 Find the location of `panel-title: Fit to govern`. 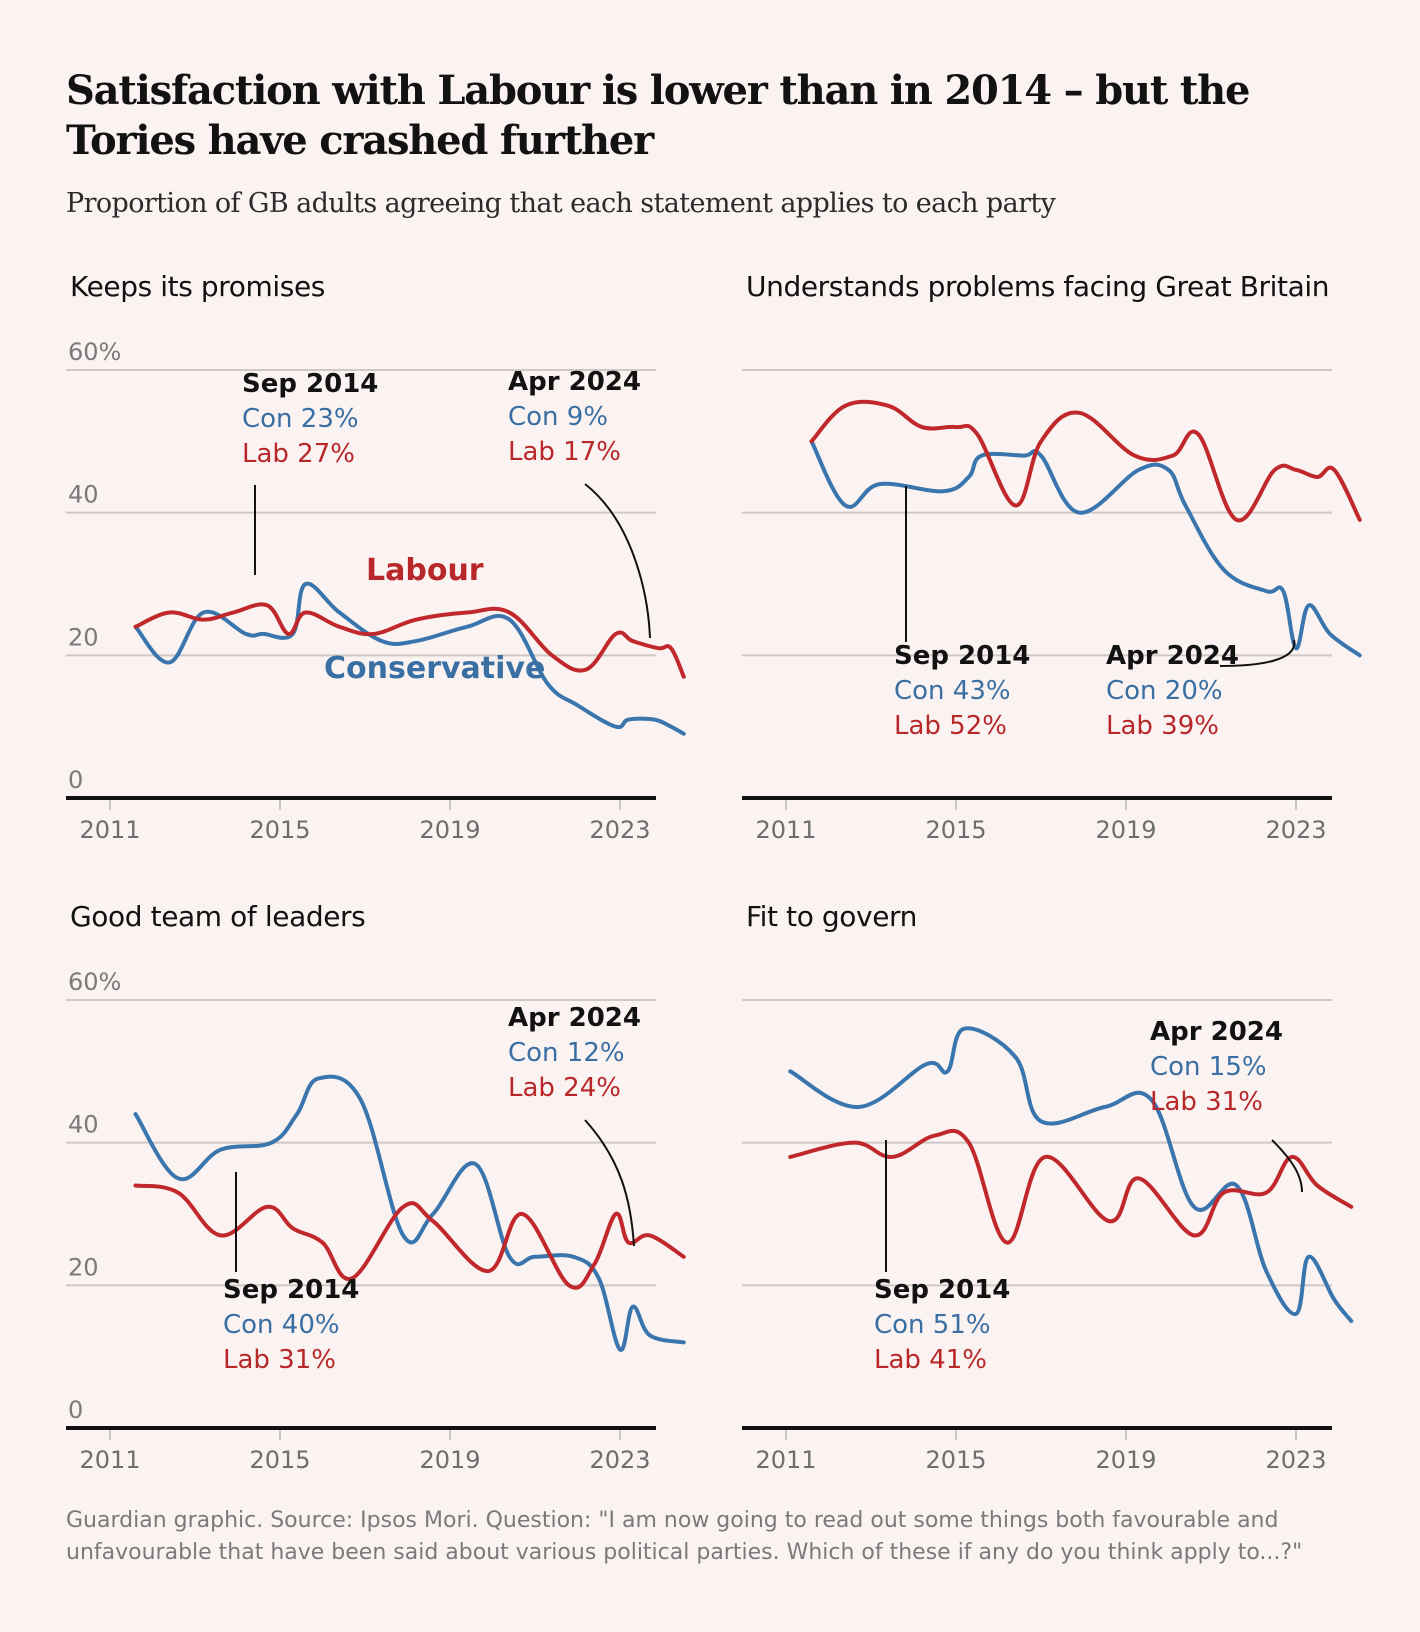

panel-title: Fit to govern is located at coordinates (832, 916).